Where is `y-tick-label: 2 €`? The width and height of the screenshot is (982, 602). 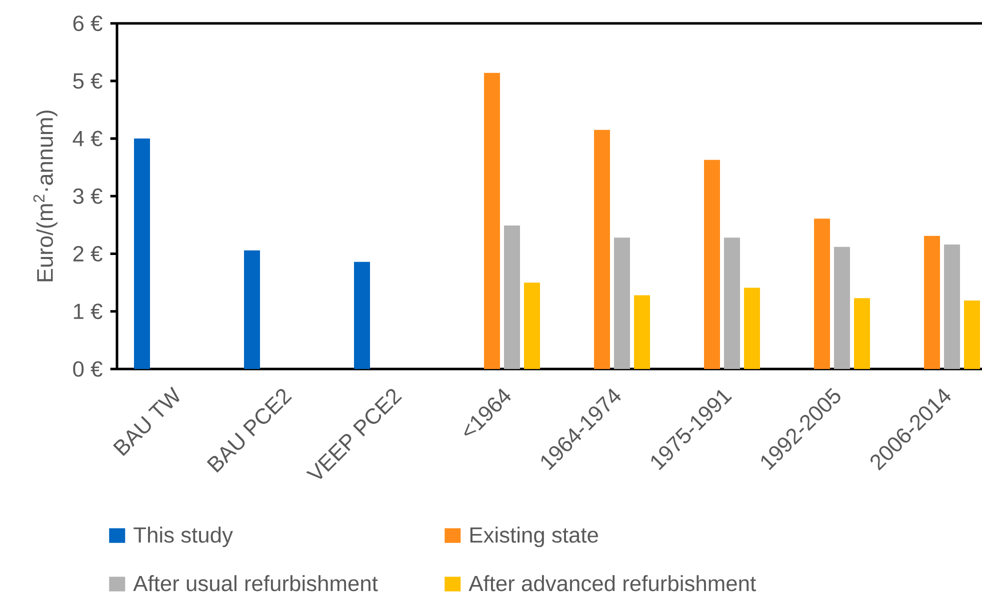 y-tick-label: 2 € is located at coordinates (87, 254).